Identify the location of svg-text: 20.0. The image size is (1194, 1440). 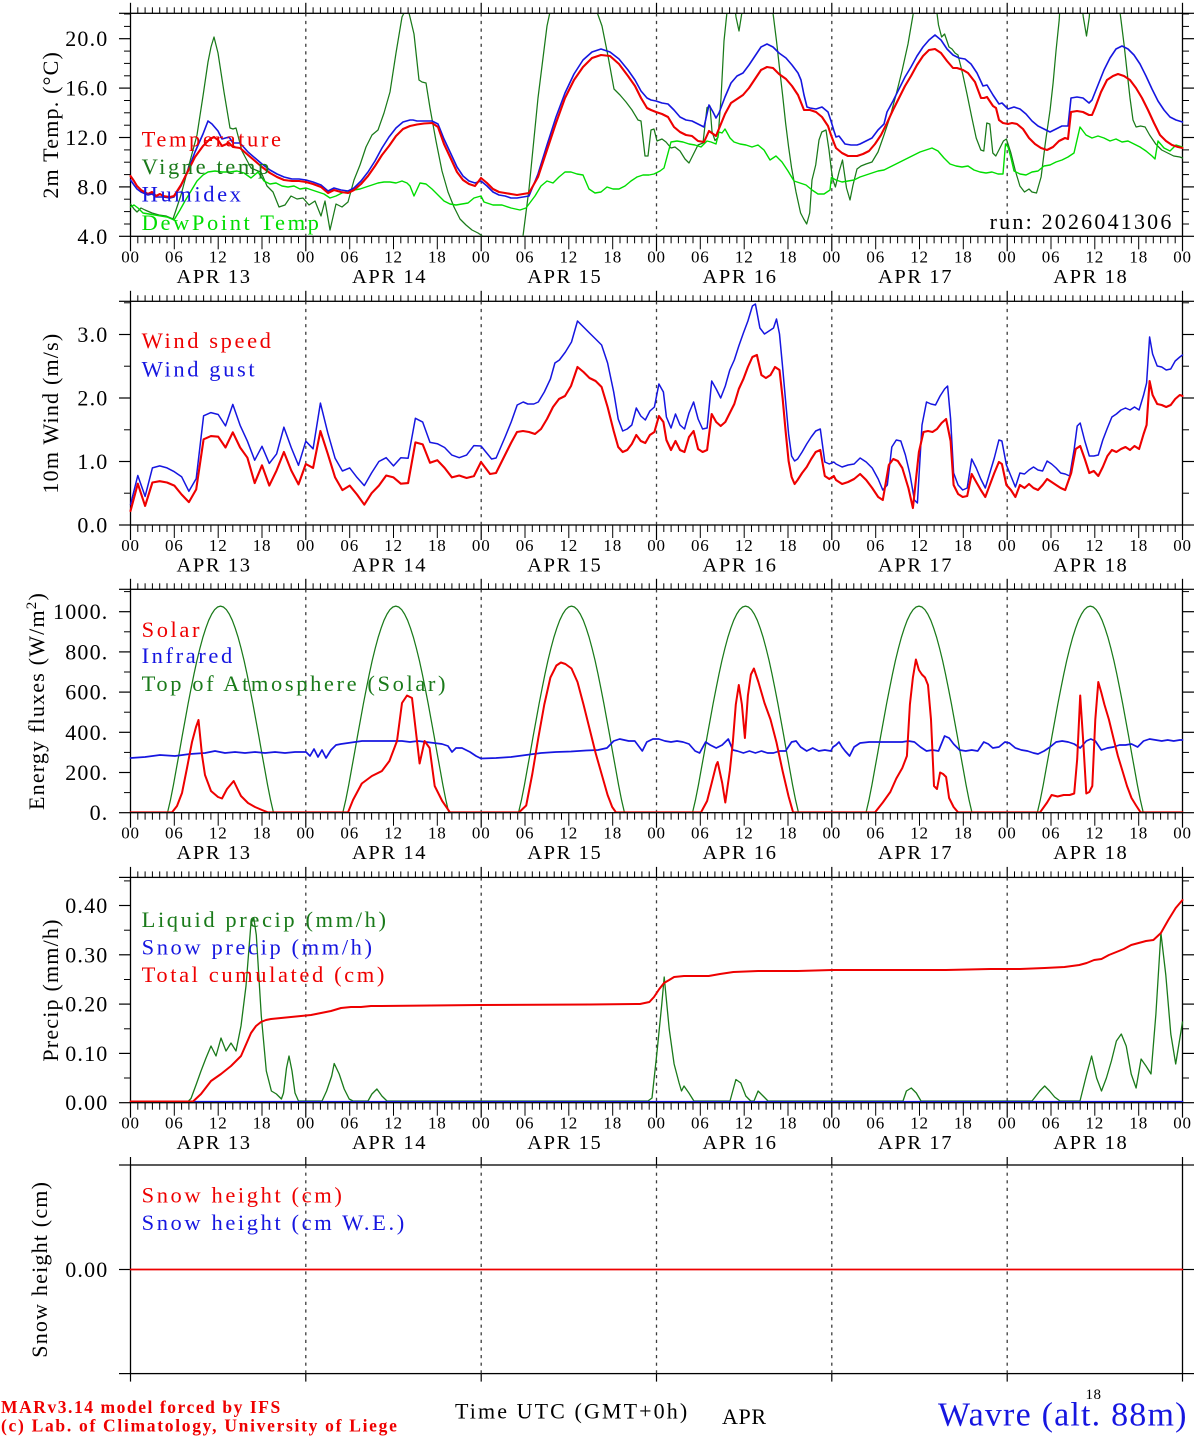
(86, 38).